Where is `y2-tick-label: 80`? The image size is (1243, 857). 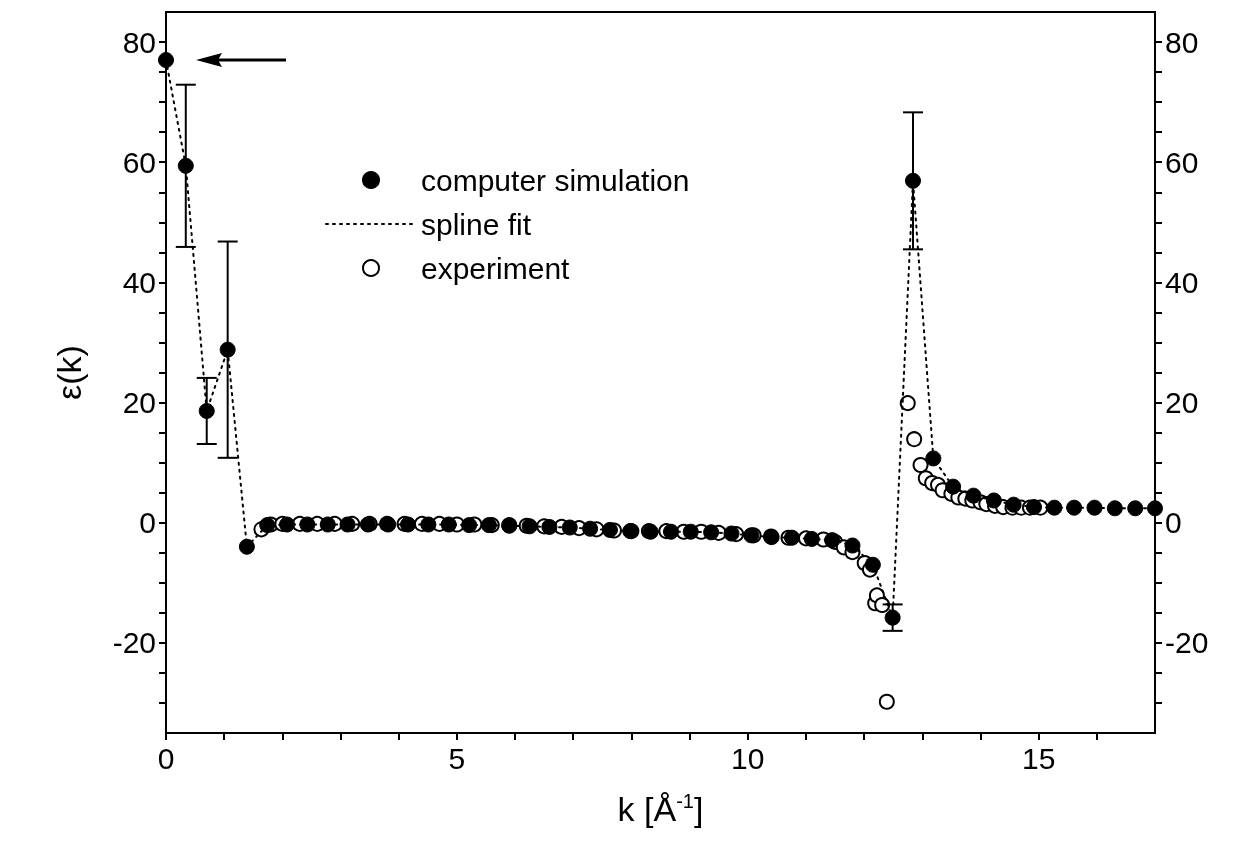
y2-tick-label: 80 is located at coordinates (1182, 42).